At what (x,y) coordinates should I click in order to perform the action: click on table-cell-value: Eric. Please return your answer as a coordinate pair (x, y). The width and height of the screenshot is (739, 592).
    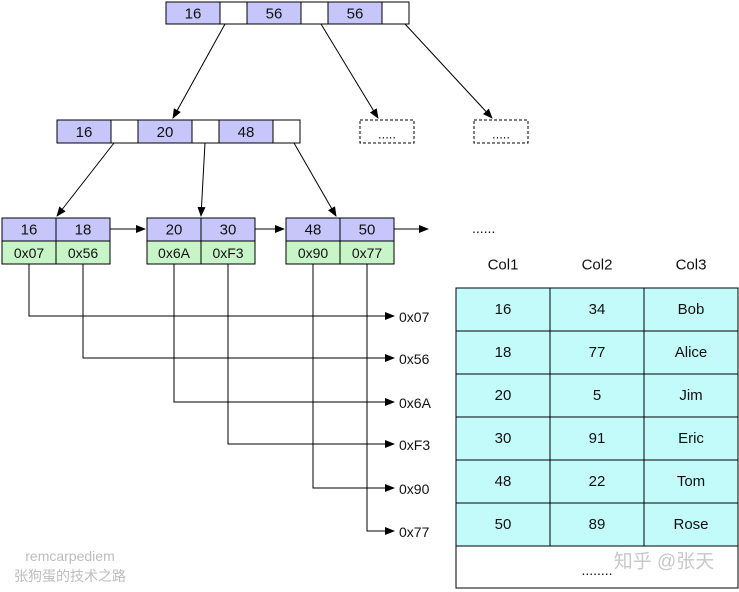
    Looking at the image, I should click on (691, 438).